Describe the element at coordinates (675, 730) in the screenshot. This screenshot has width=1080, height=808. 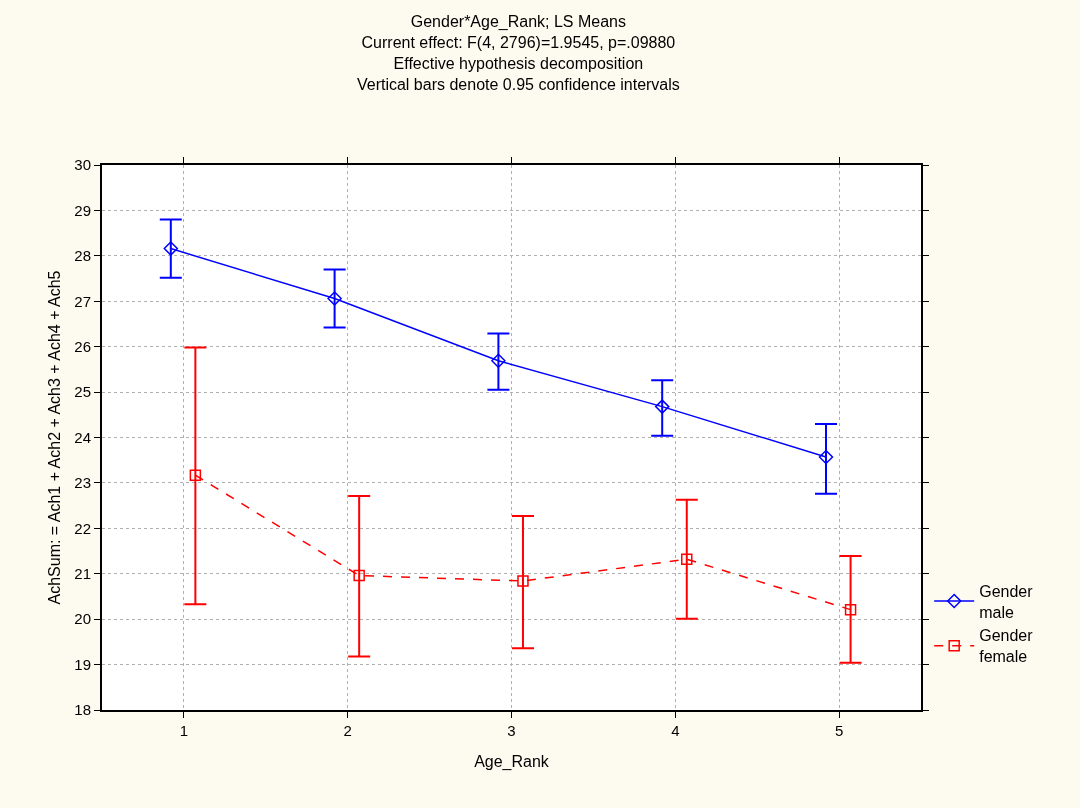
I see `x-tick-label: 4` at that location.